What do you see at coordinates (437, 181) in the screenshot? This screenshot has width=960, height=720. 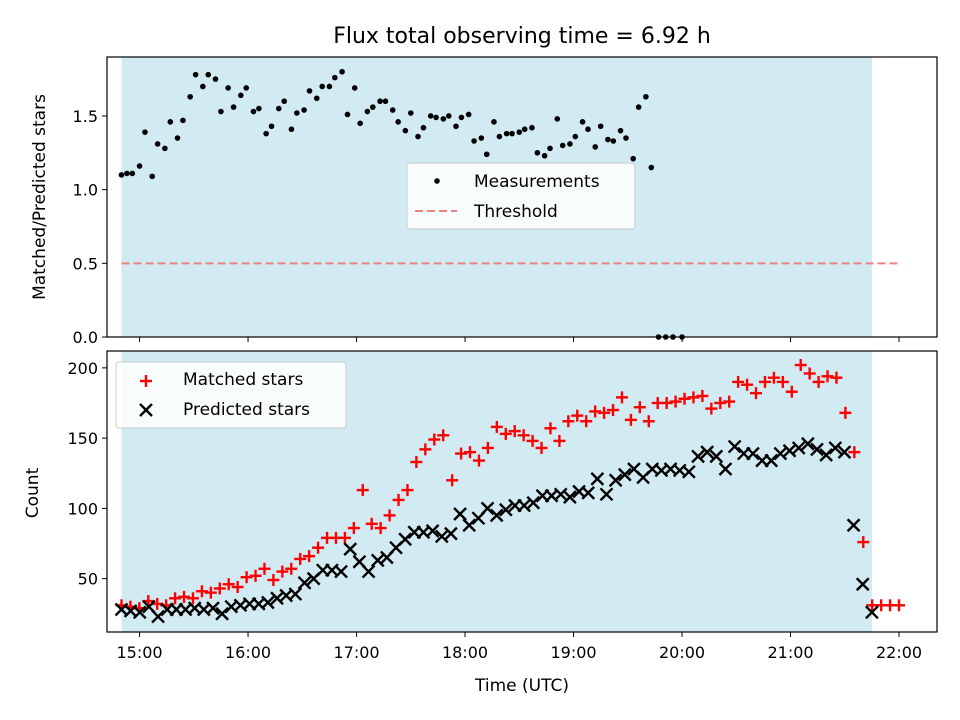 I see `measurements-legend-marker` at bounding box center [437, 181].